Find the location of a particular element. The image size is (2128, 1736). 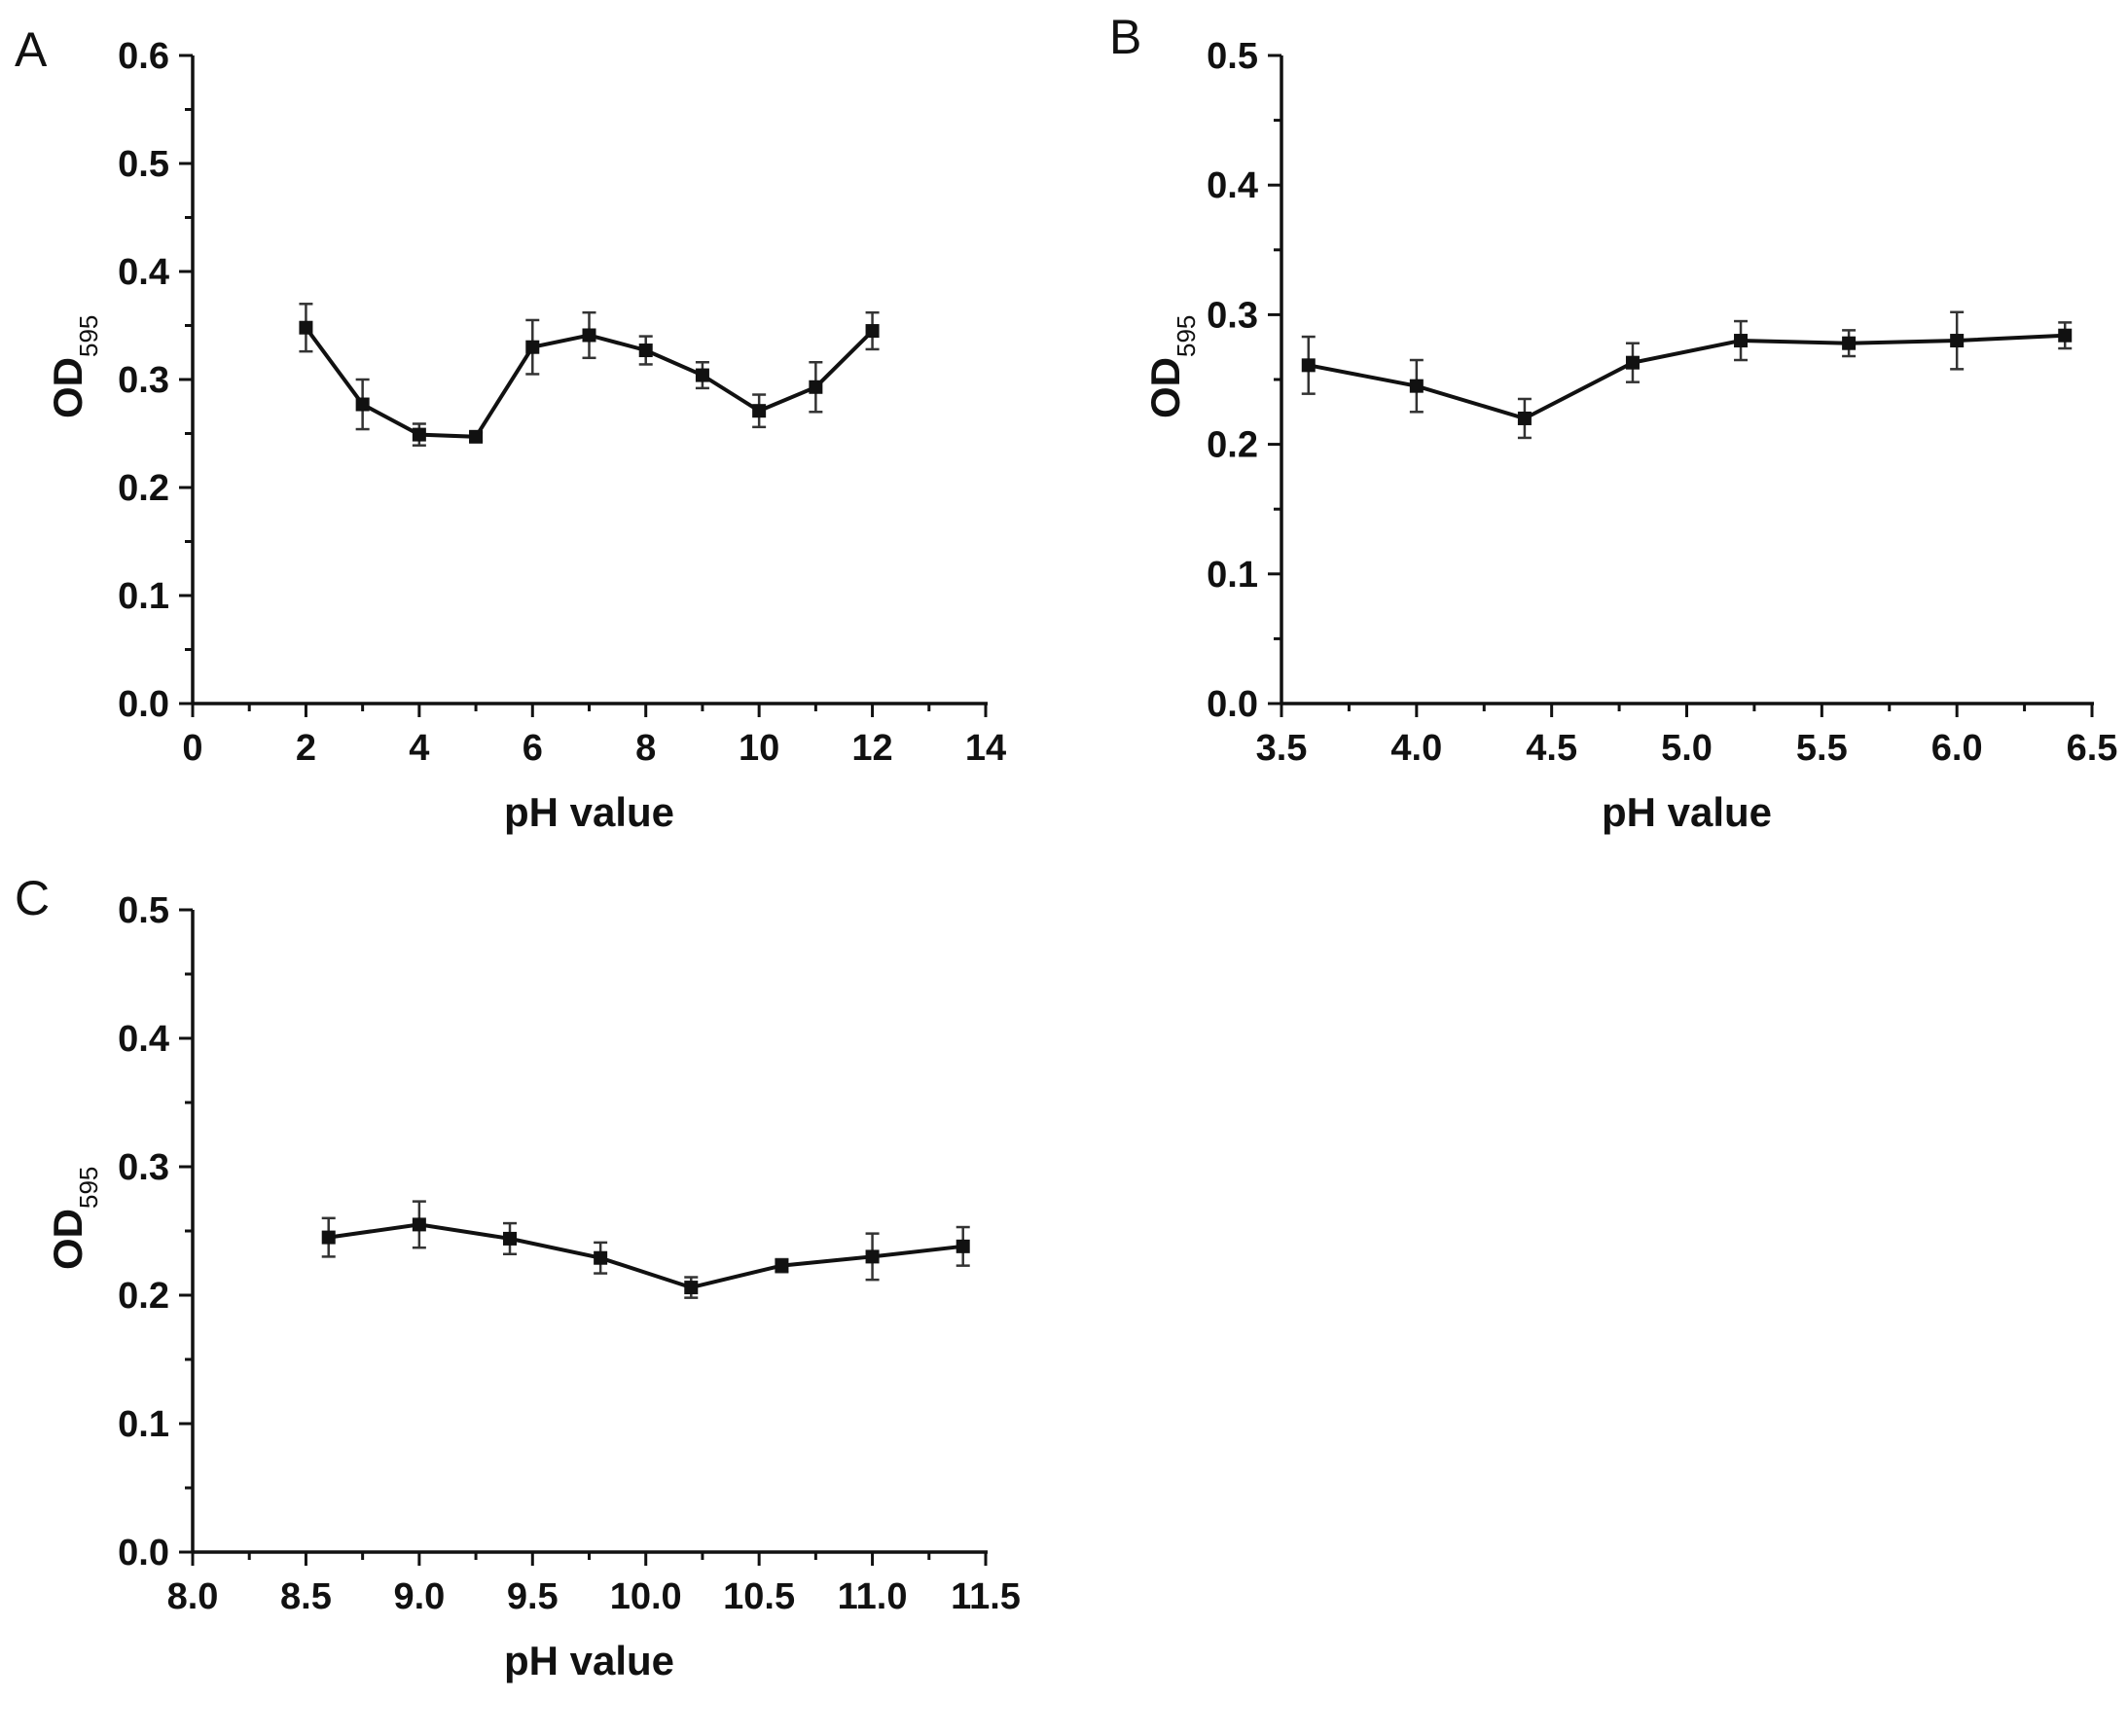

panel-label: C is located at coordinates (32, 898).